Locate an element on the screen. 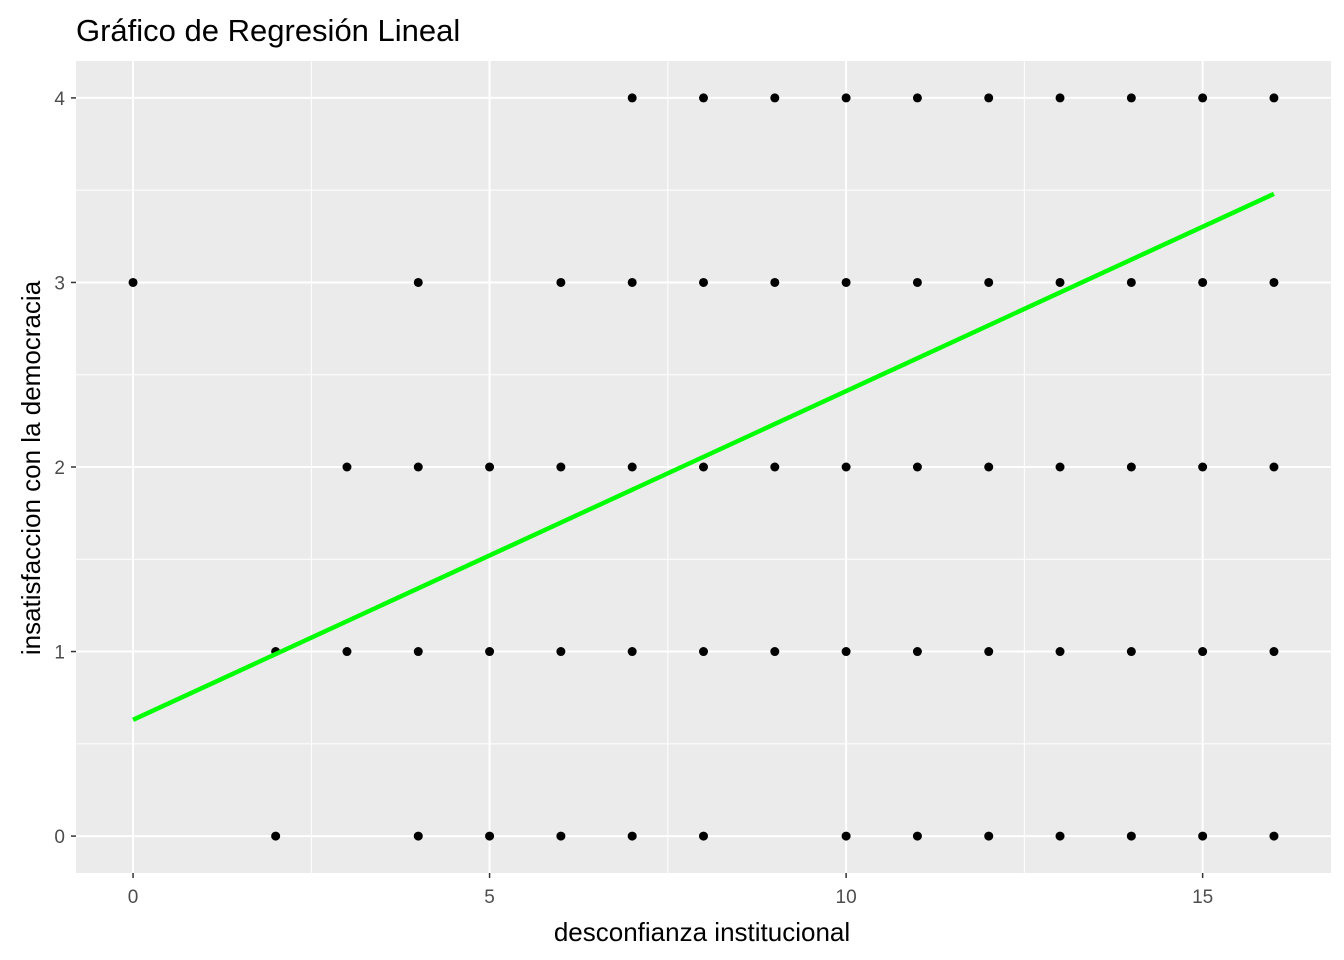  y-tick-label: 0 is located at coordinates (59, 837).